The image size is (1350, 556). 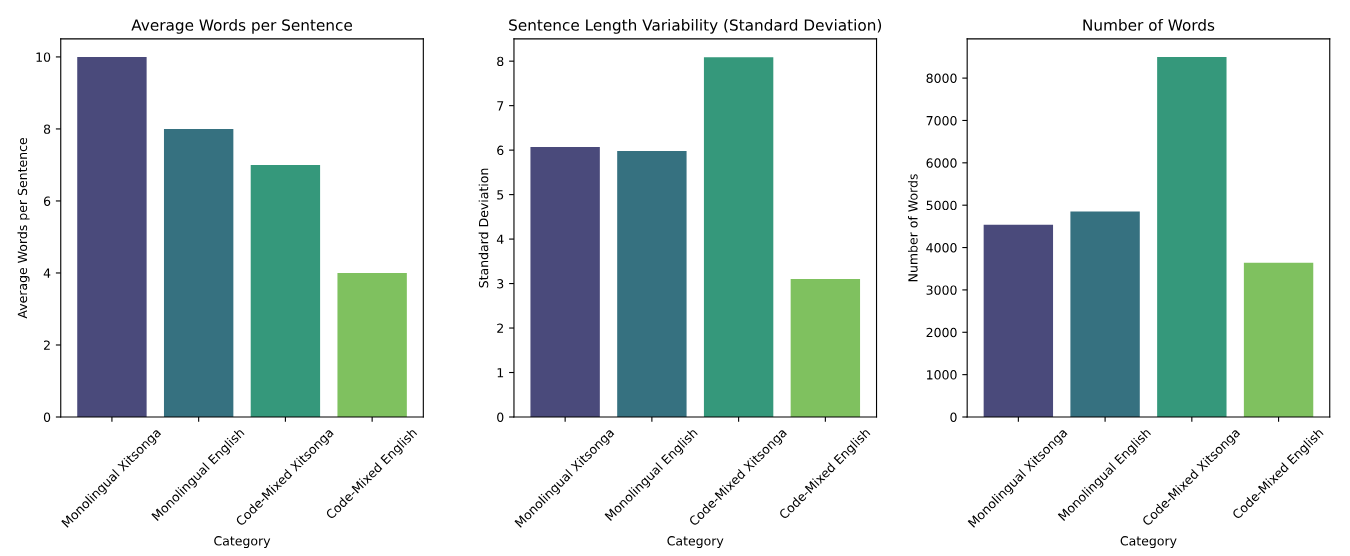 What do you see at coordinates (942, 375) in the screenshot?
I see `y-tick-label: 1000` at bounding box center [942, 375].